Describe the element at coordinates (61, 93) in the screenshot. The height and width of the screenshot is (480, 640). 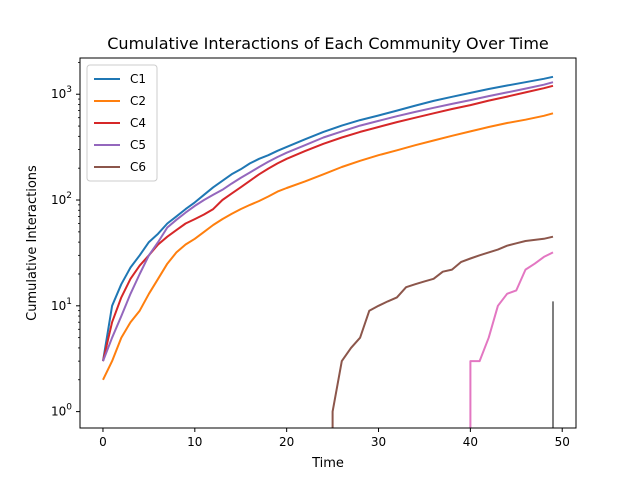
I see `y-tick-label: 10³` at that location.